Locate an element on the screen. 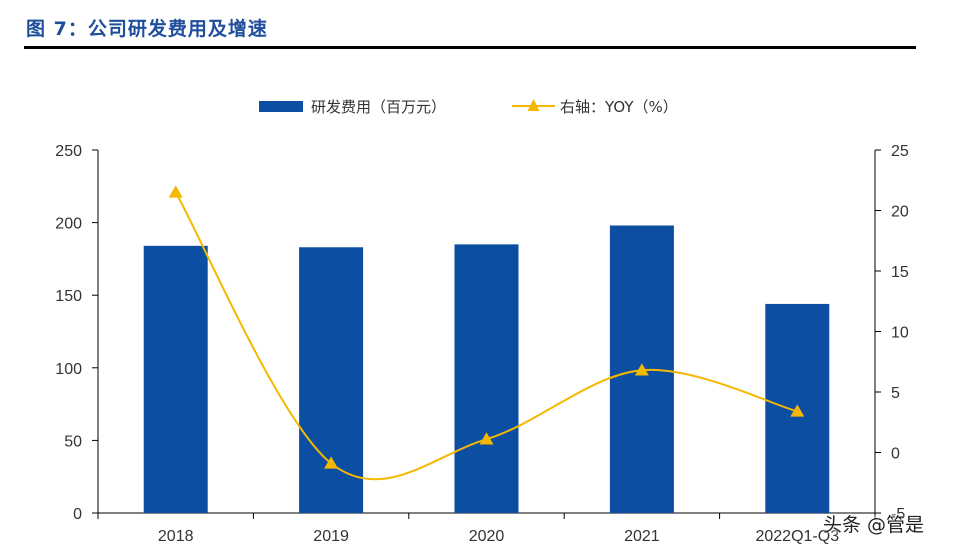 This screenshot has height=554, width=972. y-right-tick-label: 5 is located at coordinates (895, 393).